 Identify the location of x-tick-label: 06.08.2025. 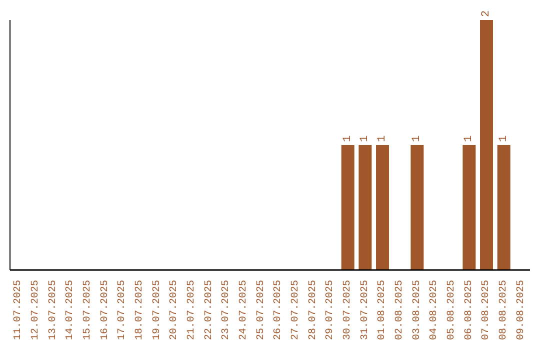
(469, 310).